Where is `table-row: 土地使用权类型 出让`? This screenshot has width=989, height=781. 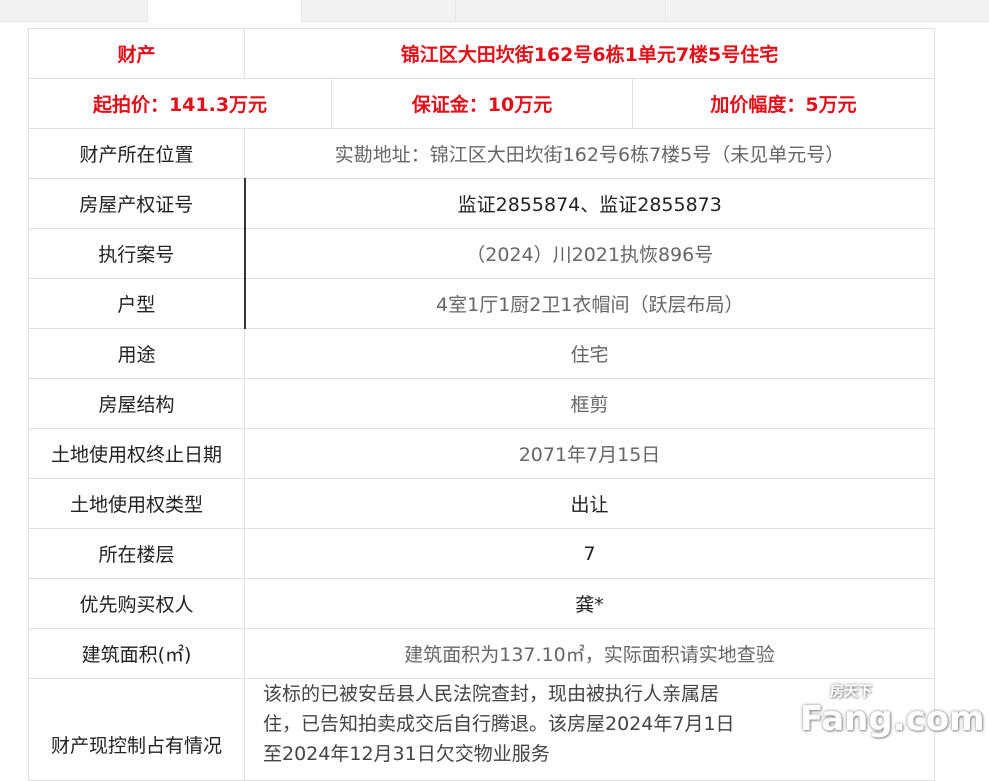 table-row: 土地使用权类型 出让 is located at coordinates (481, 503).